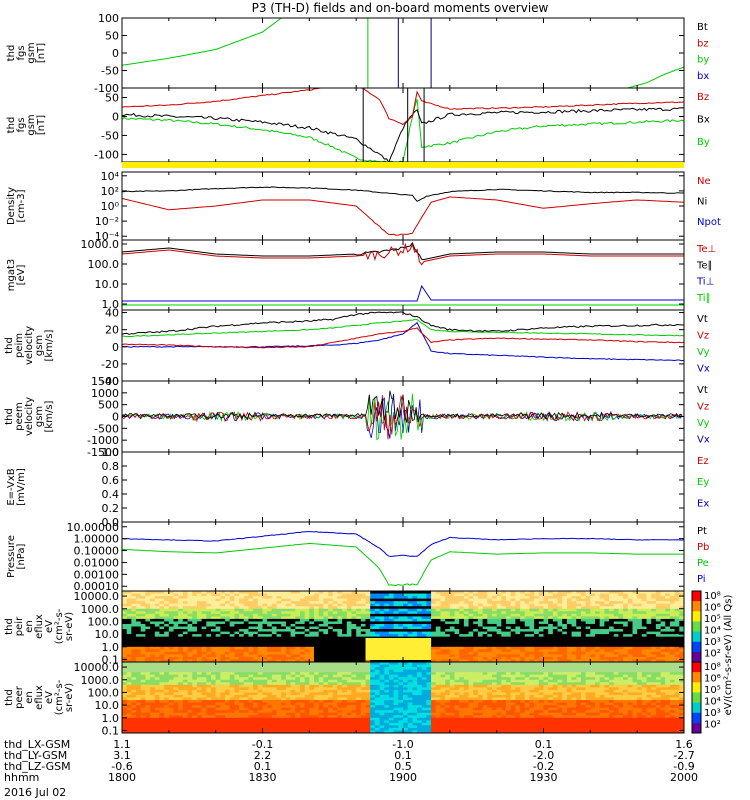 The width and height of the screenshot is (750, 800). I want to click on y-axis-label: peem, so click(19, 416).